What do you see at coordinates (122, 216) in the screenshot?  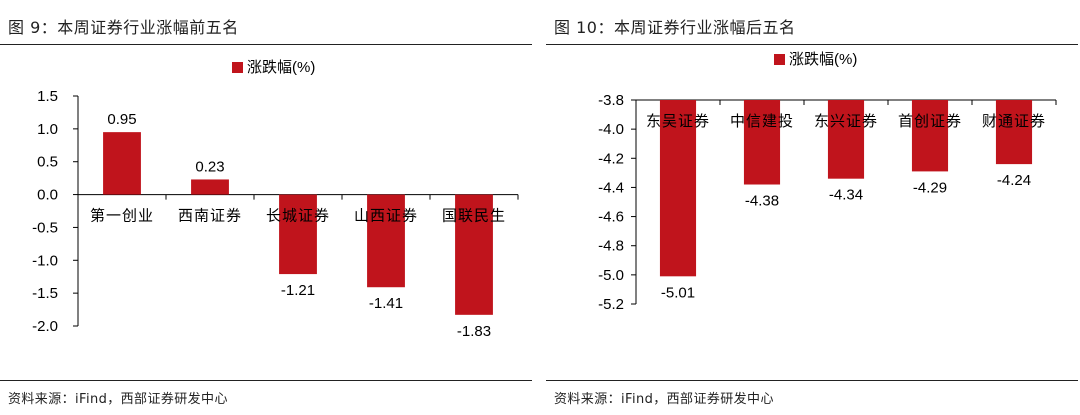 I see `category-label: 第一创业` at bounding box center [122, 216].